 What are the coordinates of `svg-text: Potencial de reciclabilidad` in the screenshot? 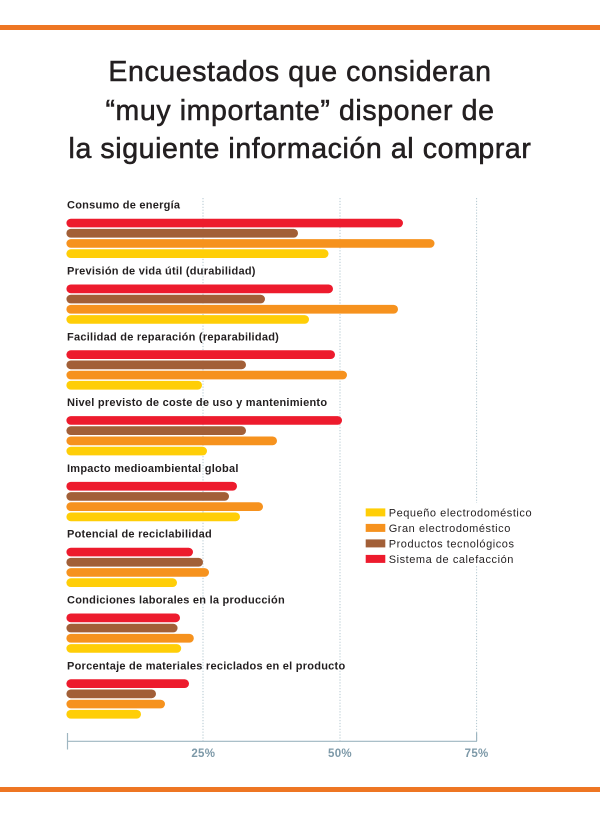 It's located at (139, 535).